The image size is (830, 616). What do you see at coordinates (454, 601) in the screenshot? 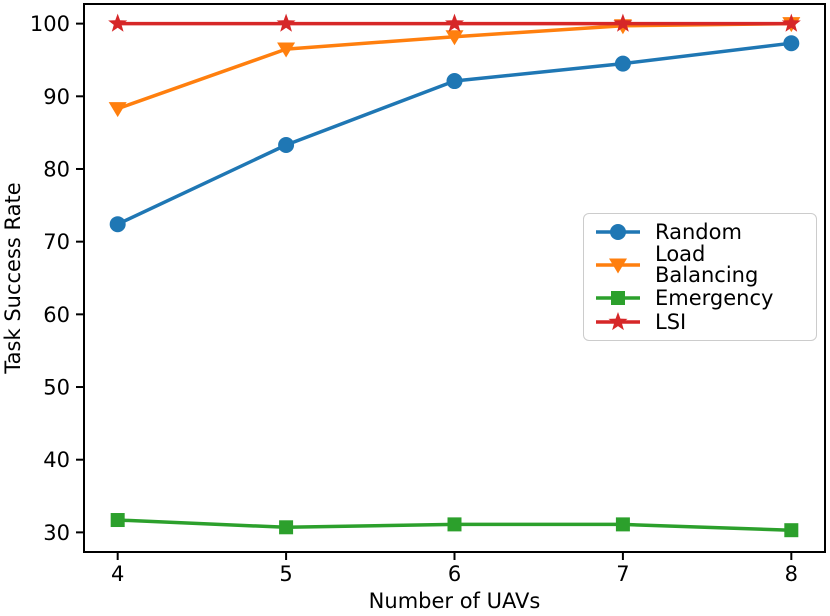
I see `x-axis-label: Number of UAVs` at bounding box center [454, 601].